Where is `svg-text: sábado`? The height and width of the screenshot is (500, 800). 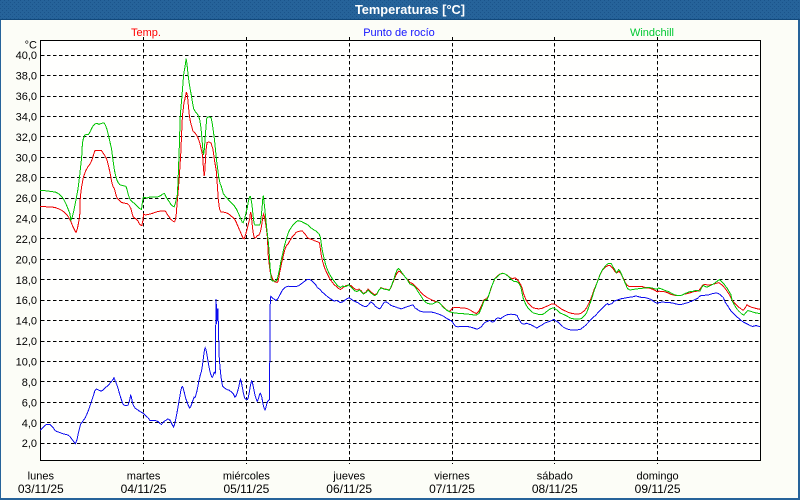
svg-text: sábado is located at coordinates (555, 477).